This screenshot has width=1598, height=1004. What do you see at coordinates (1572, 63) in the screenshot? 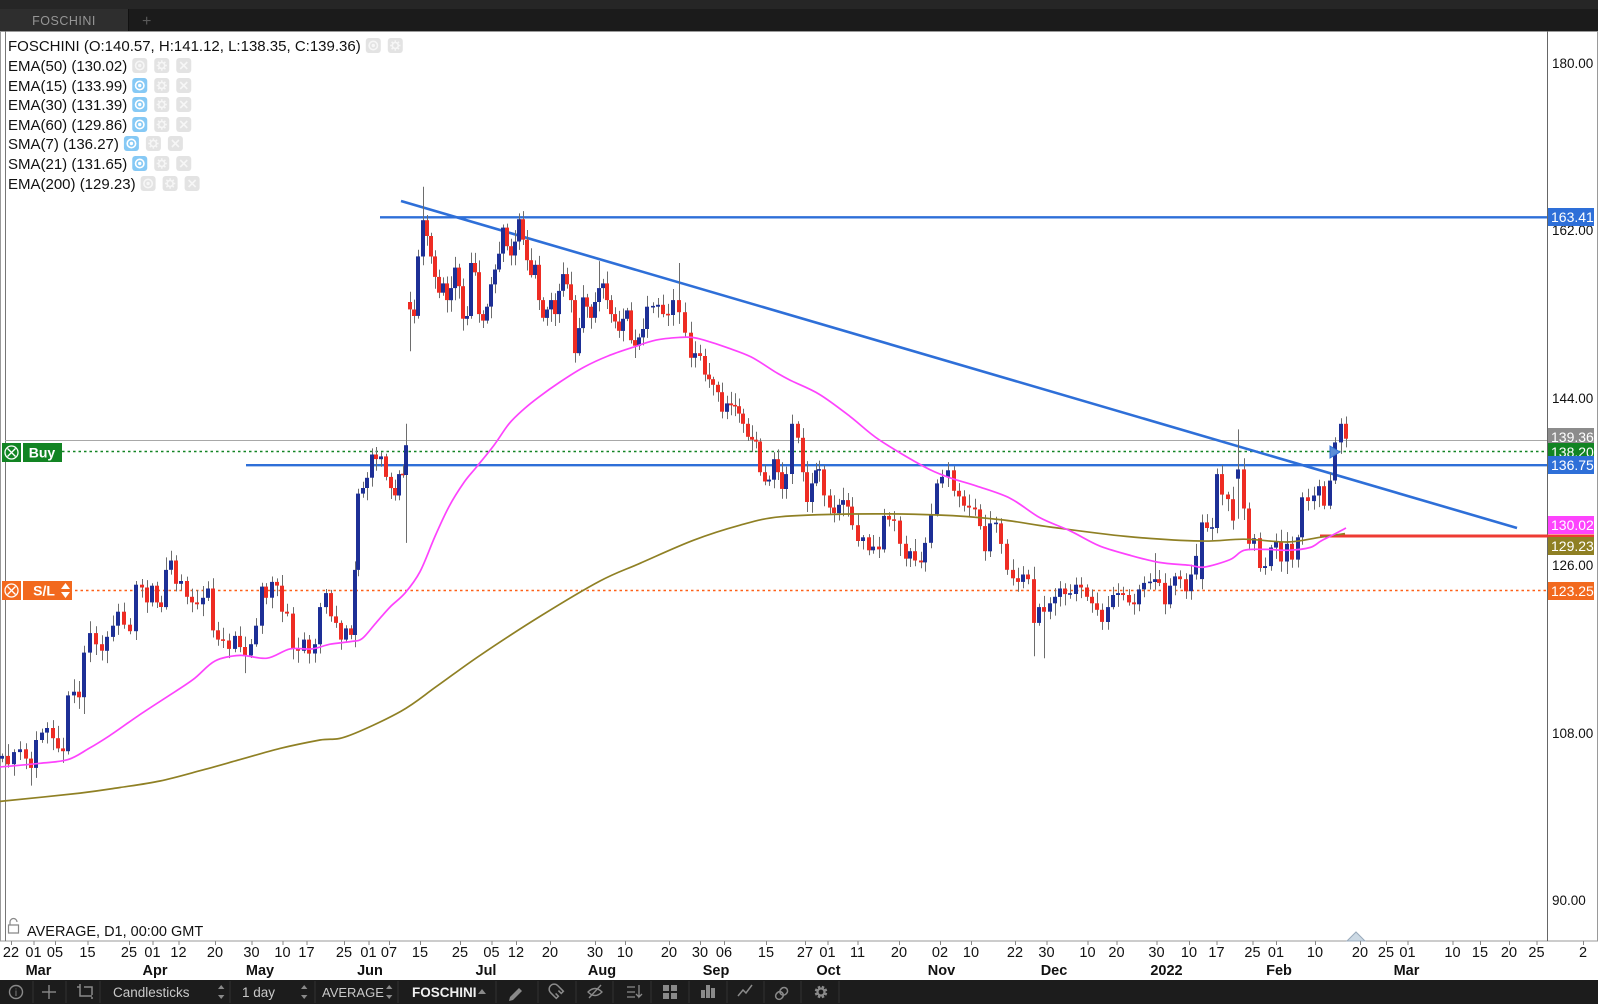
I see `svg-text: 180.00` at bounding box center [1572, 63].